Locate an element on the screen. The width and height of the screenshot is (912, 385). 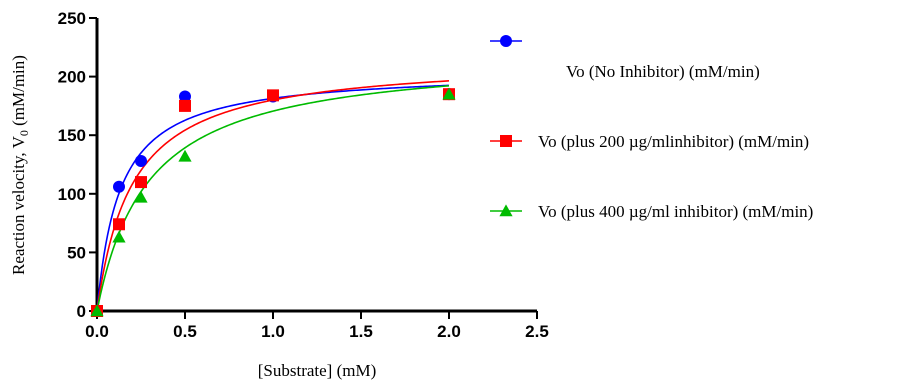
x-tick-label: 2.0 is located at coordinates (449, 331).